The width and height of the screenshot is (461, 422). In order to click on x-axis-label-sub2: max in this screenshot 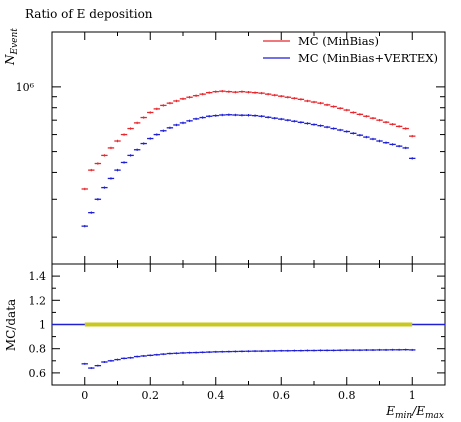, I will do `click(434, 416)`.